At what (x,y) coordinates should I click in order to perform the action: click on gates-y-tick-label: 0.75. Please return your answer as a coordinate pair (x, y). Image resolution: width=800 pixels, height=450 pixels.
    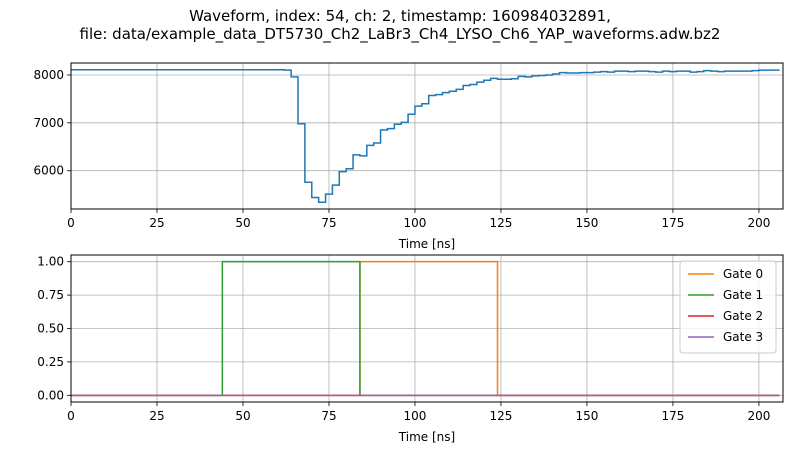
    Looking at the image, I should click on (50, 295).